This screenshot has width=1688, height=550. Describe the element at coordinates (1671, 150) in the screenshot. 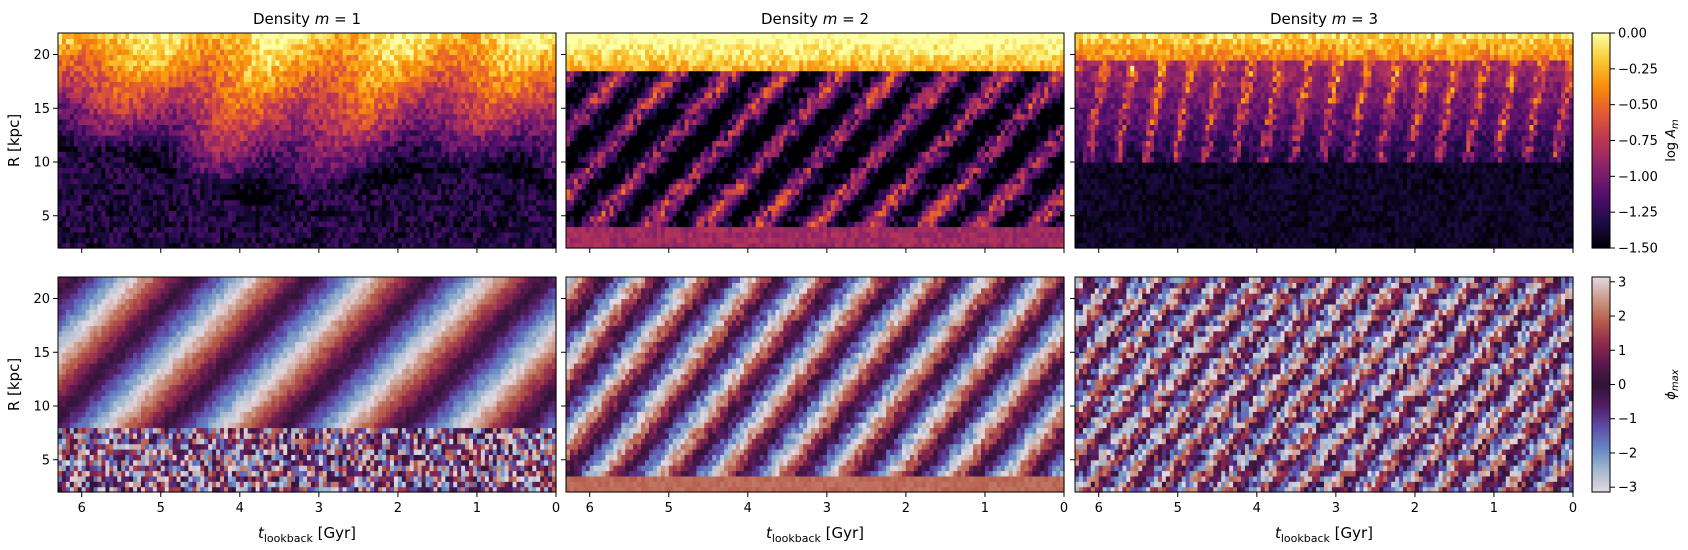

I see `colorbar-label-prefix: log` at that location.